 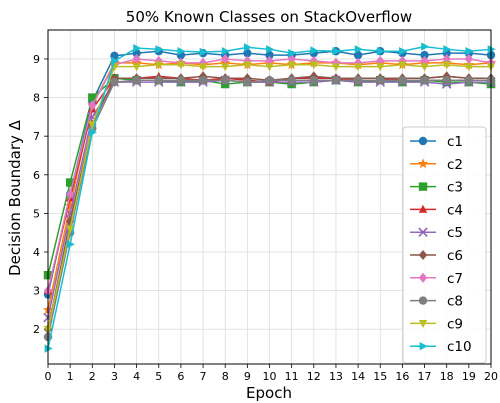 What do you see at coordinates (436, 233) in the screenshot?
I see `legend-item-c5: c5` at bounding box center [436, 233].